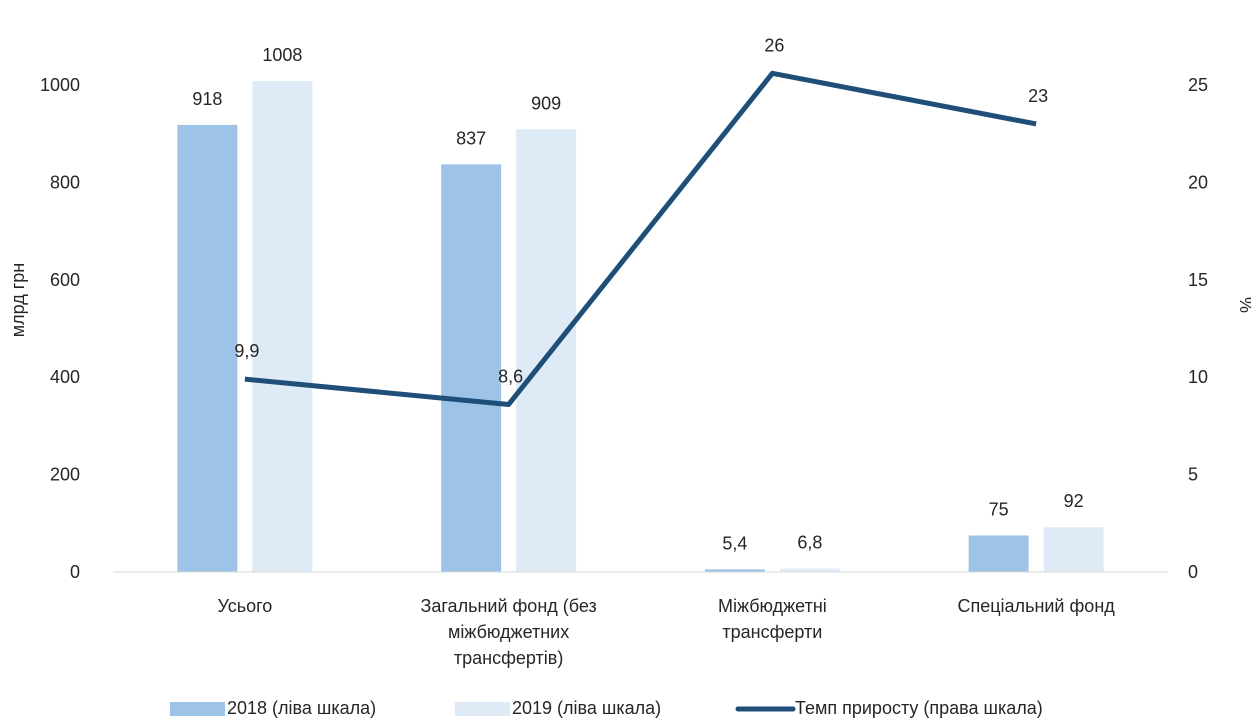 This screenshot has width=1251, height=726. What do you see at coordinates (246, 351) in the screenshot?
I see `line-value-label: 9,9` at bounding box center [246, 351].